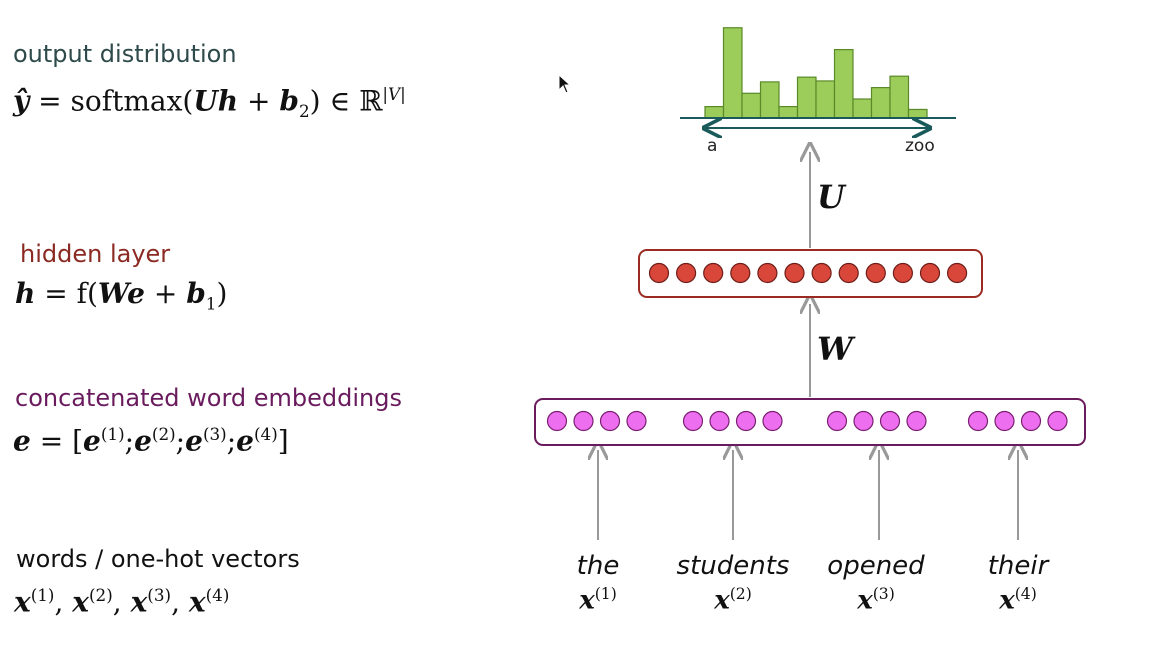 This screenshot has width=1158, height=669. Describe the element at coordinates (598, 566) in the screenshot. I see `word-the: the` at that location.